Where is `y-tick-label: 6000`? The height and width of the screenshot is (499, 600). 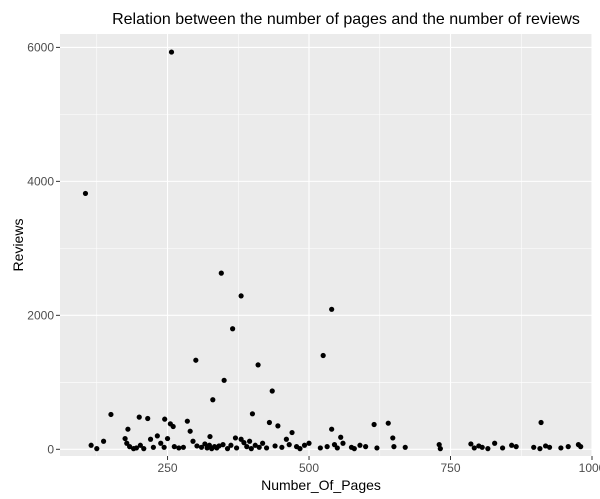
y-tick-label: 6000 is located at coordinates (40, 47).